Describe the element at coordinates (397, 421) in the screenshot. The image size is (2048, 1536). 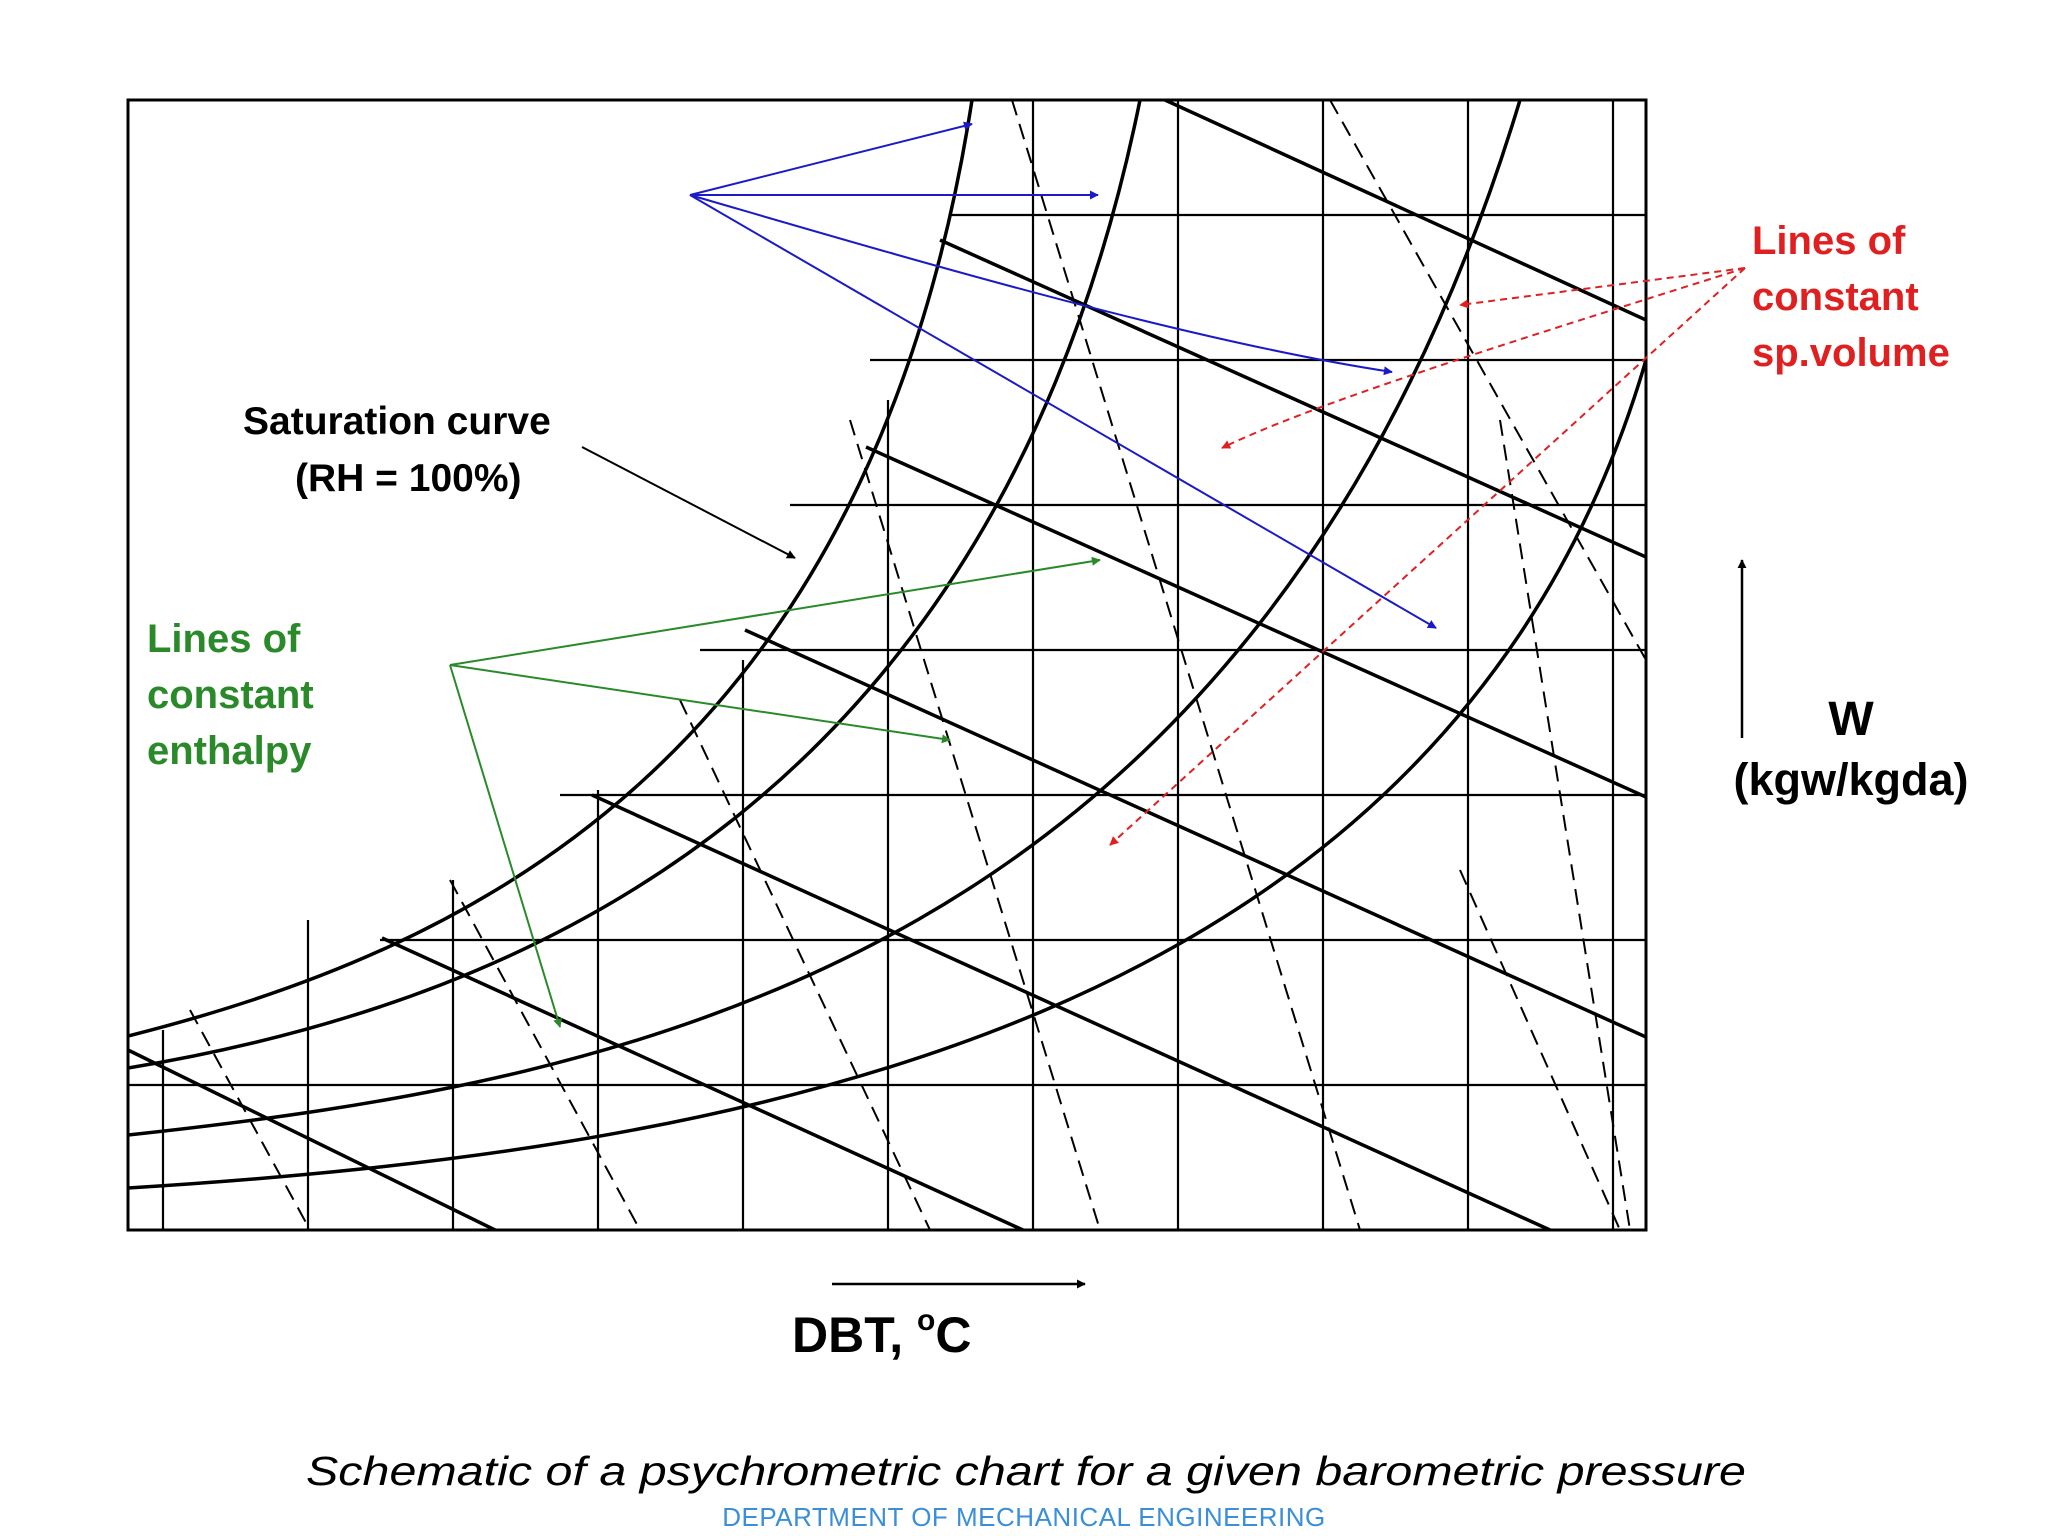
I see `saturation-label-line1: Saturation curve` at that location.